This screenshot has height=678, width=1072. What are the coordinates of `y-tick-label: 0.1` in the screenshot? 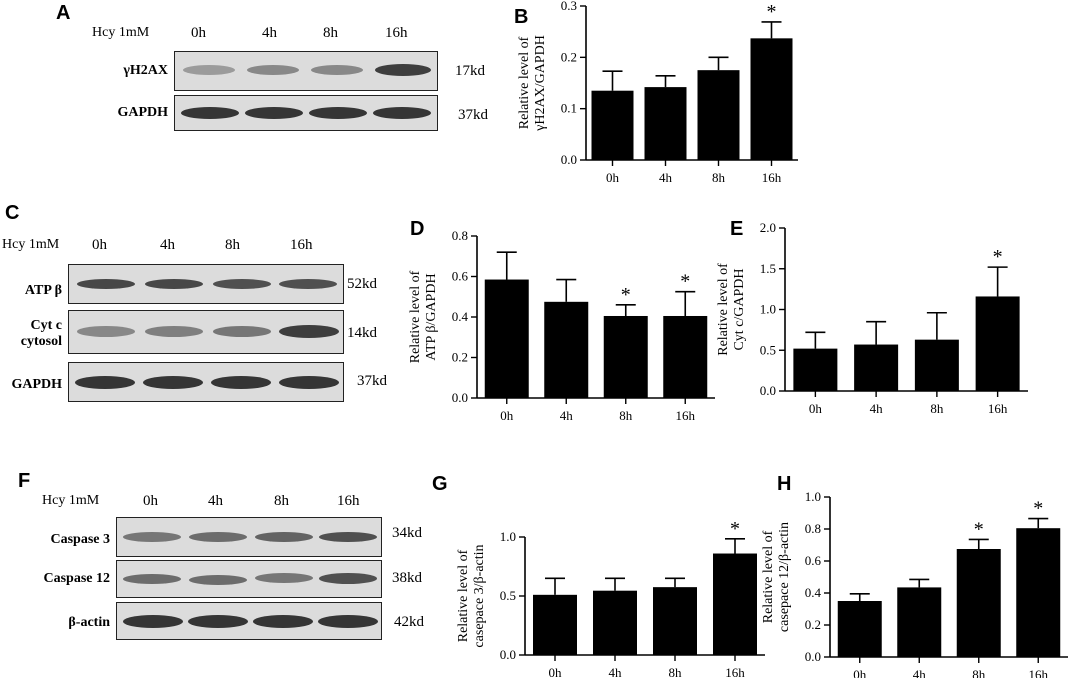 It's located at (569, 108).